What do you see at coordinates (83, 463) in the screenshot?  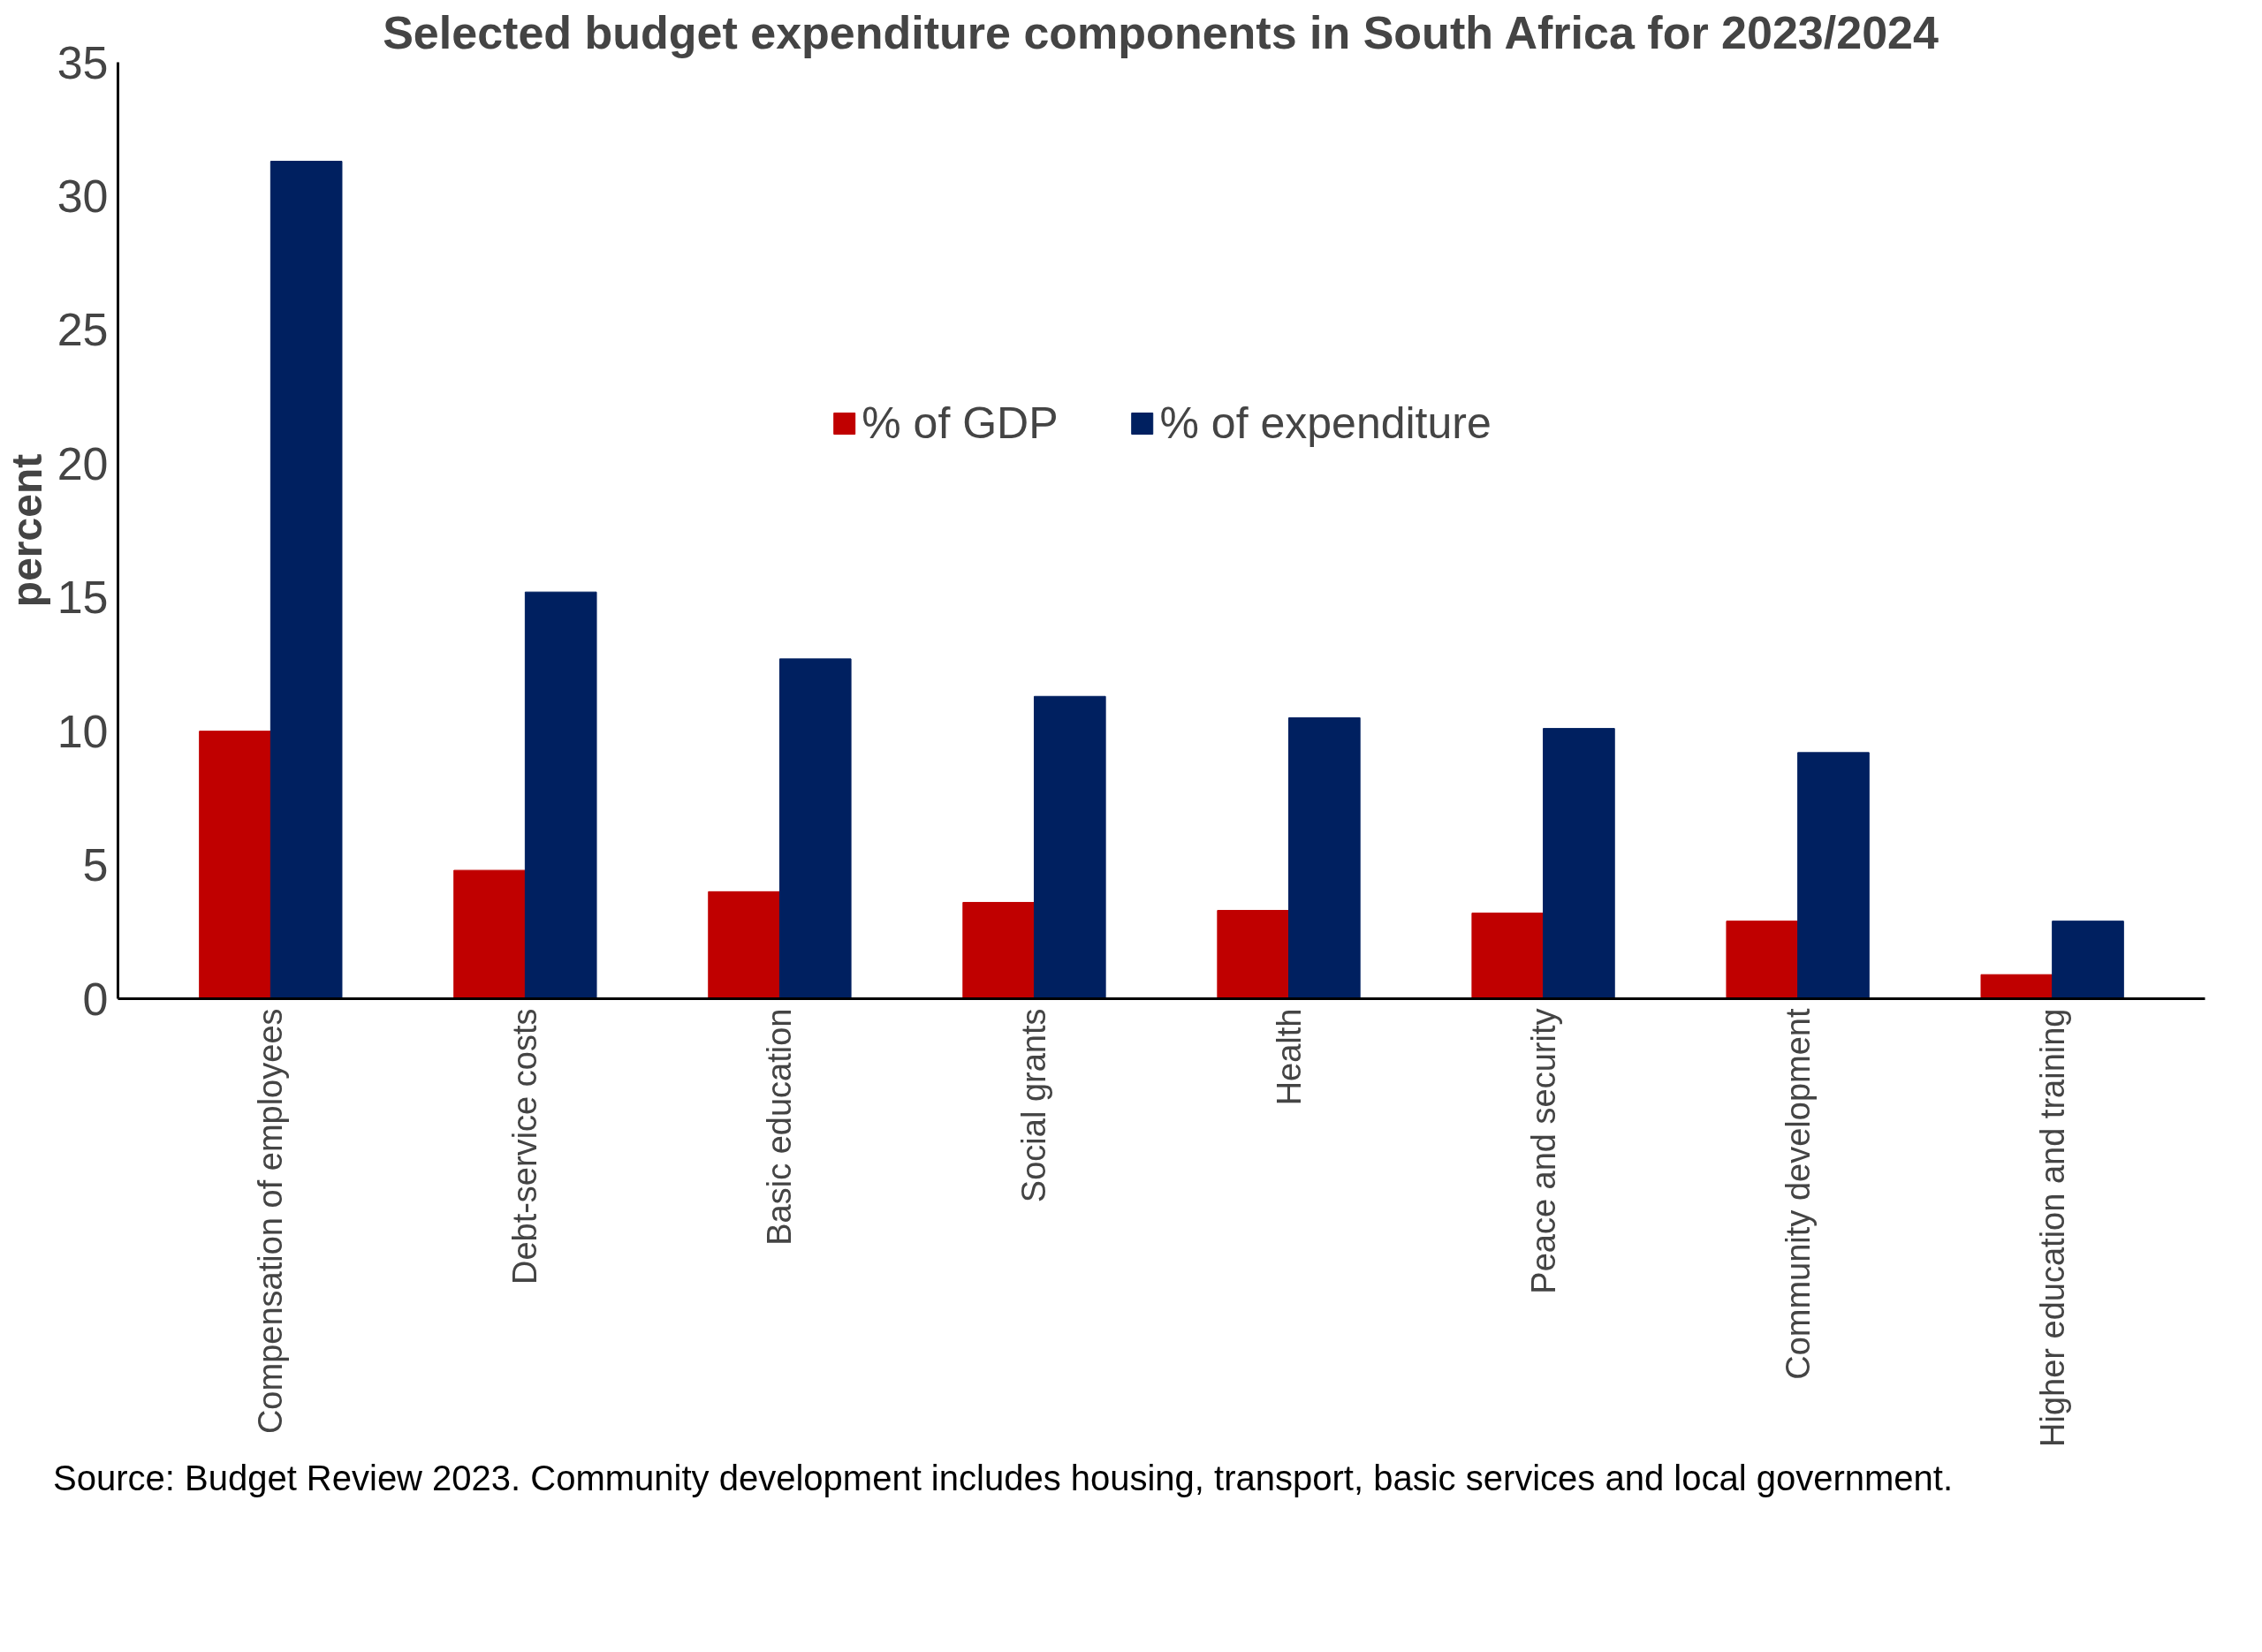 I see `y-tick-label: 20` at bounding box center [83, 463].